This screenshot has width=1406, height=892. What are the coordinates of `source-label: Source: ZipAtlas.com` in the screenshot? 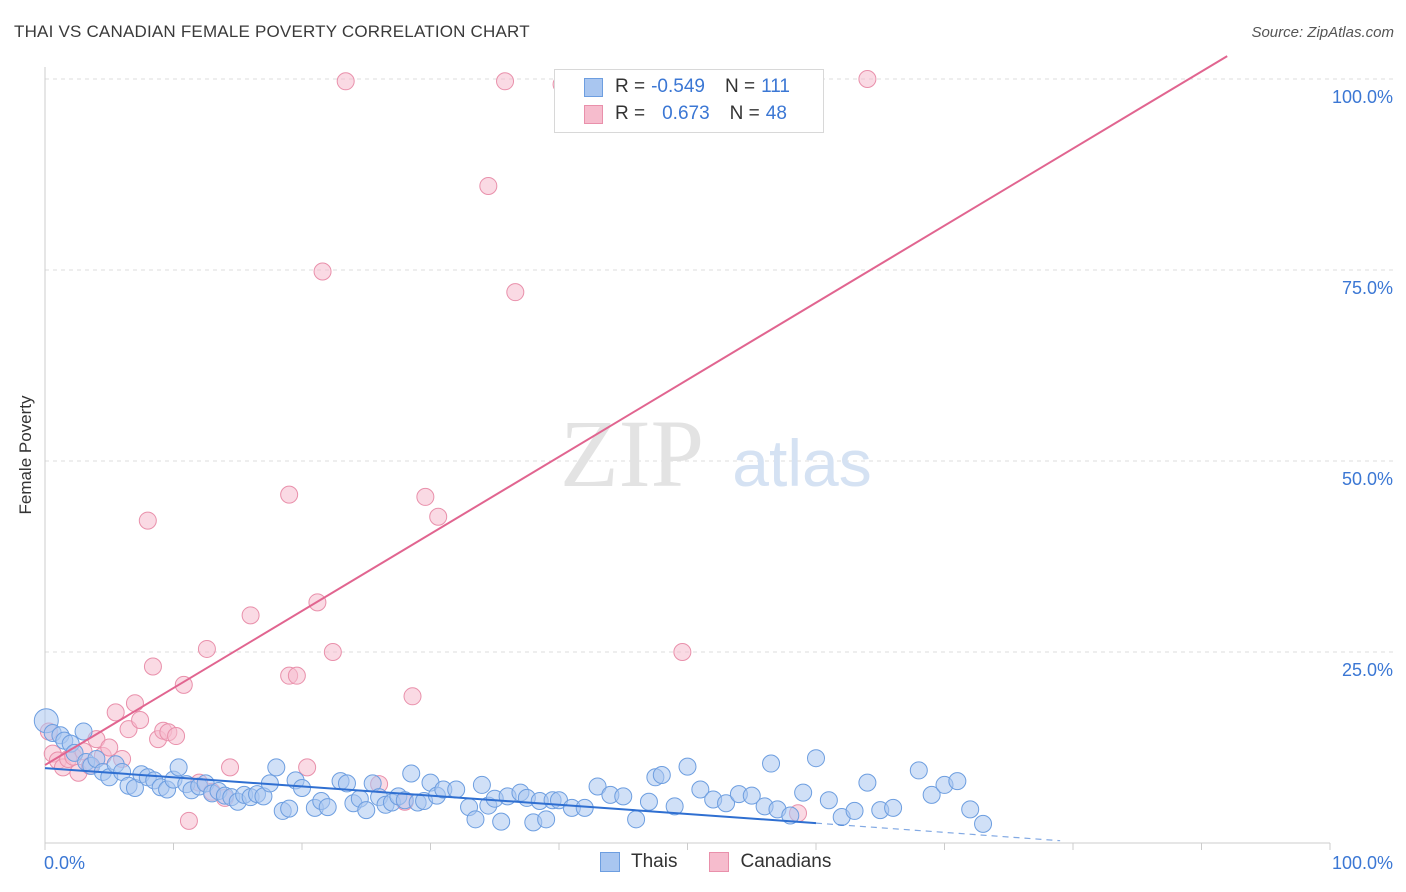 It's located at (1322, 32).